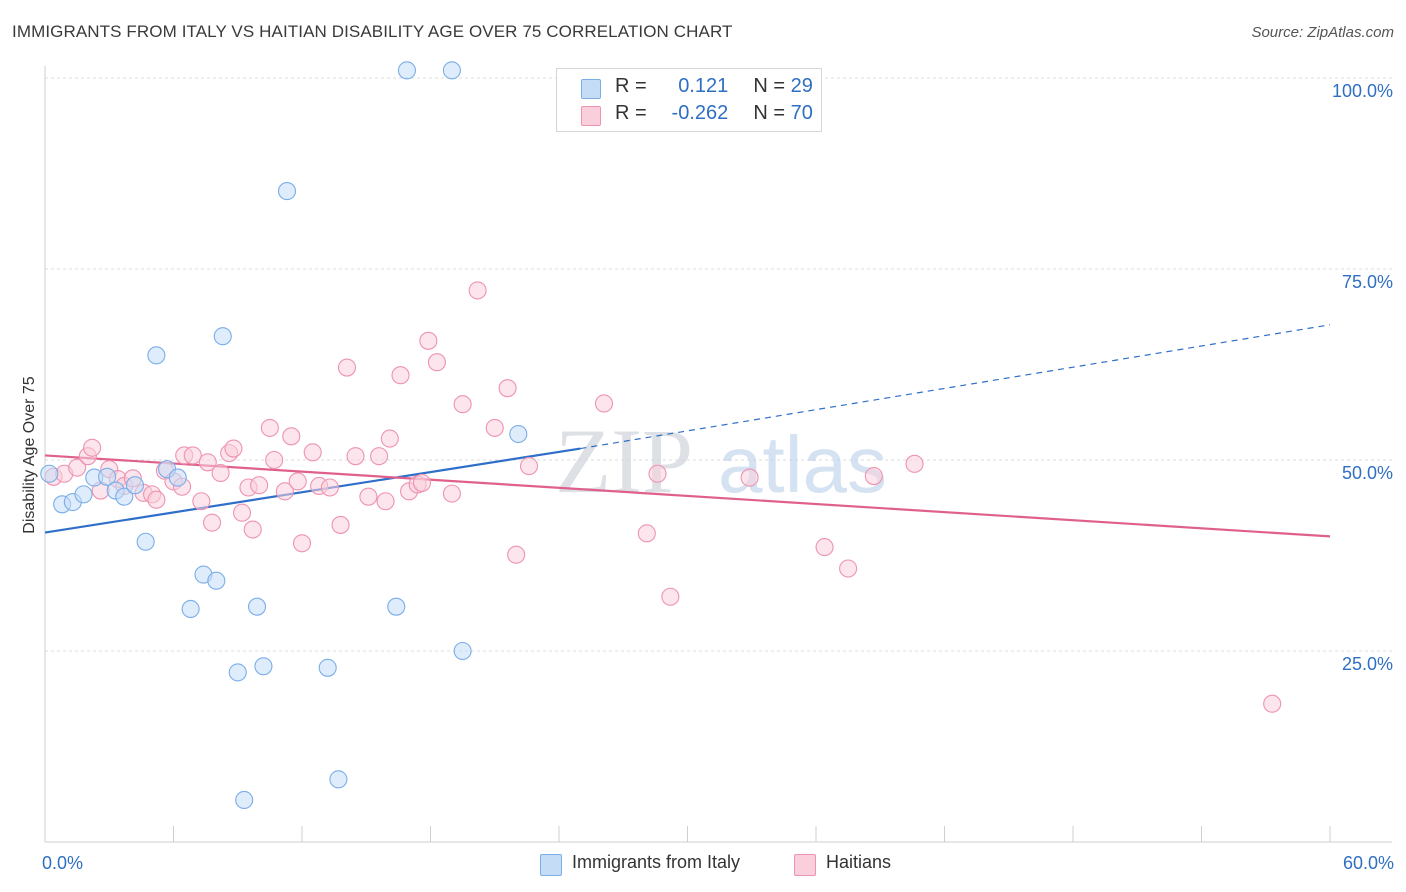 The width and height of the screenshot is (1406, 892). I want to click on y-tick-label: 50.0%, so click(1367, 473).